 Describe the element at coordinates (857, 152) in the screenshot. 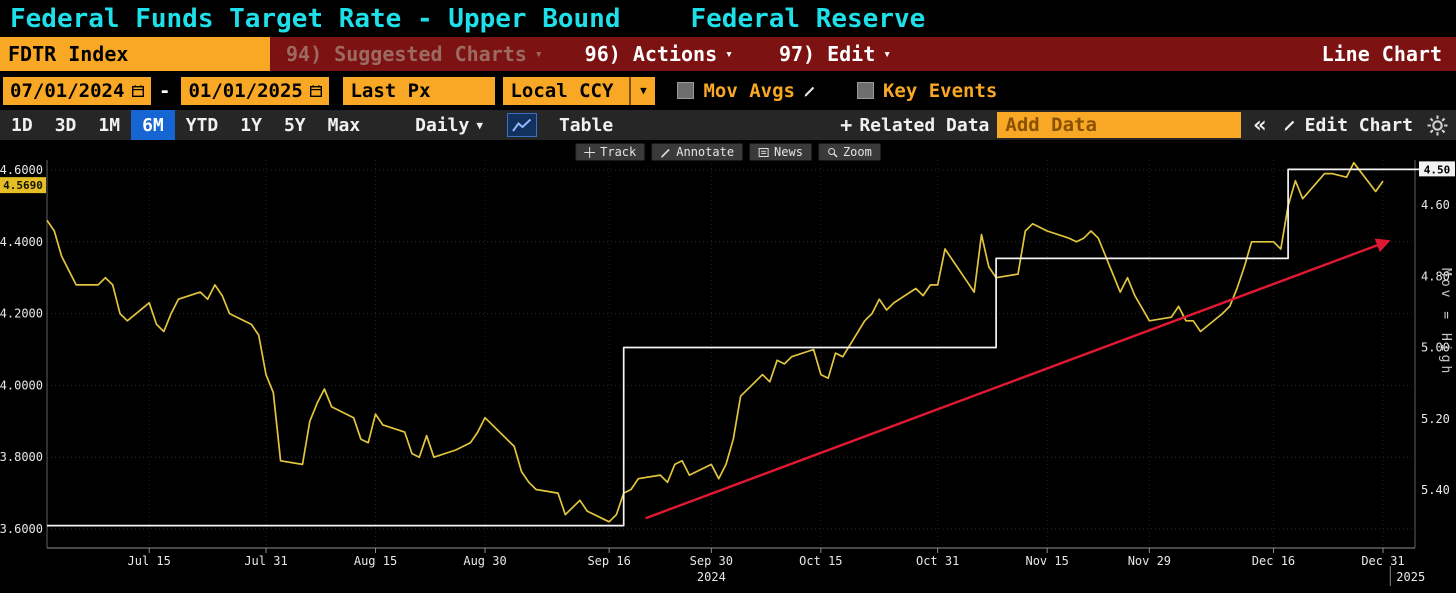

I see `zoom-label: Zoom` at that location.